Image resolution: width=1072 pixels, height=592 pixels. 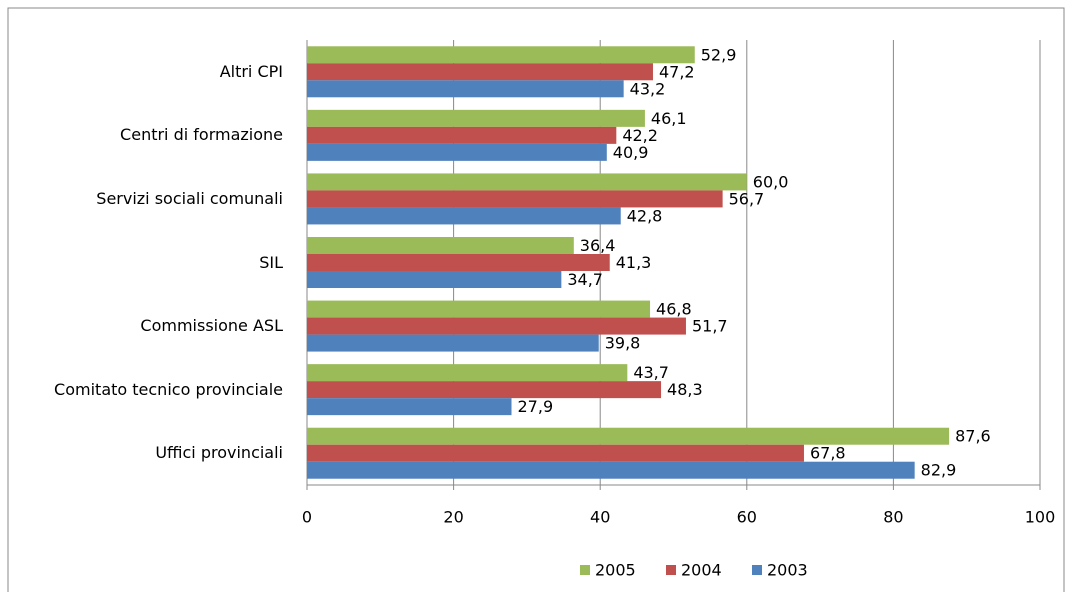 What do you see at coordinates (631, 152) in the screenshot?
I see `data-label: 40,9` at bounding box center [631, 152].